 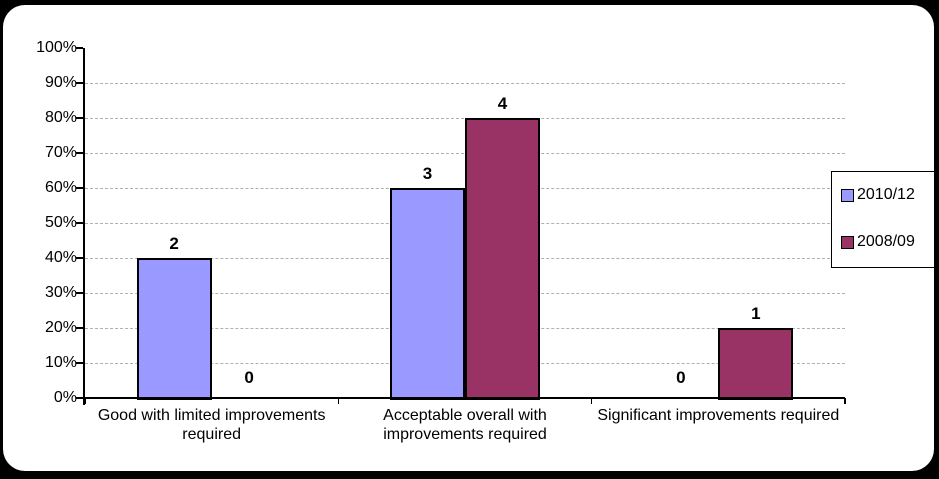 What do you see at coordinates (427, 173) in the screenshot?
I see `bar-data-label: 3` at bounding box center [427, 173].